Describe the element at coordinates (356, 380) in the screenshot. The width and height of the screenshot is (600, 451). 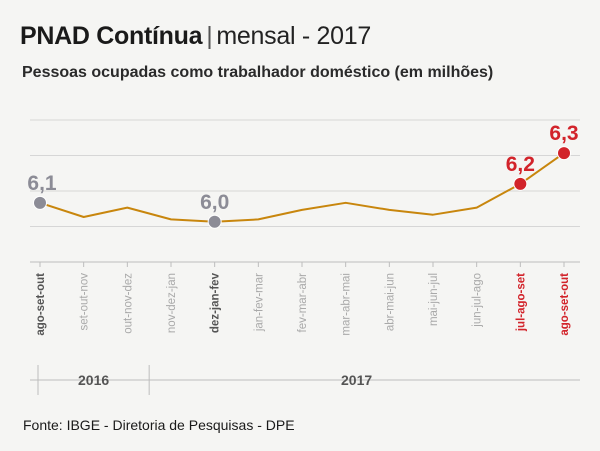
I see `year-label: 2017` at that location.